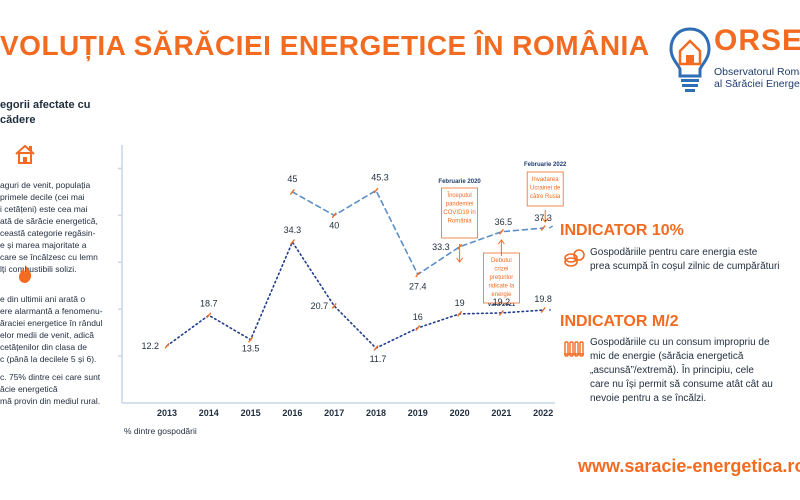 This screenshot has width=800, height=500. I want to click on left-text-line: c. 75% dintre cei care sunt, so click(50, 377).